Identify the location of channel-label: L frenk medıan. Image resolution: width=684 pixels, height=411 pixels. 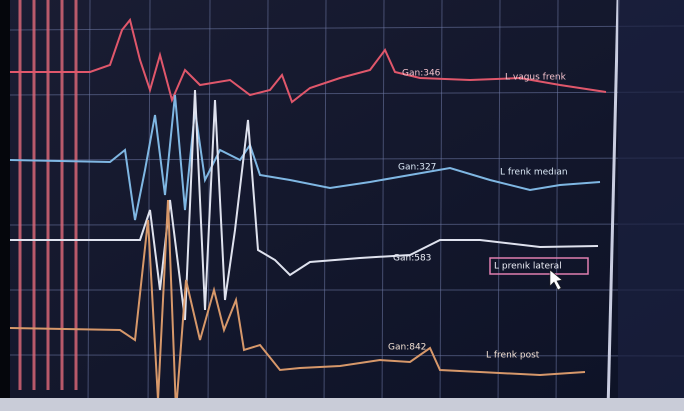
(534, 173).